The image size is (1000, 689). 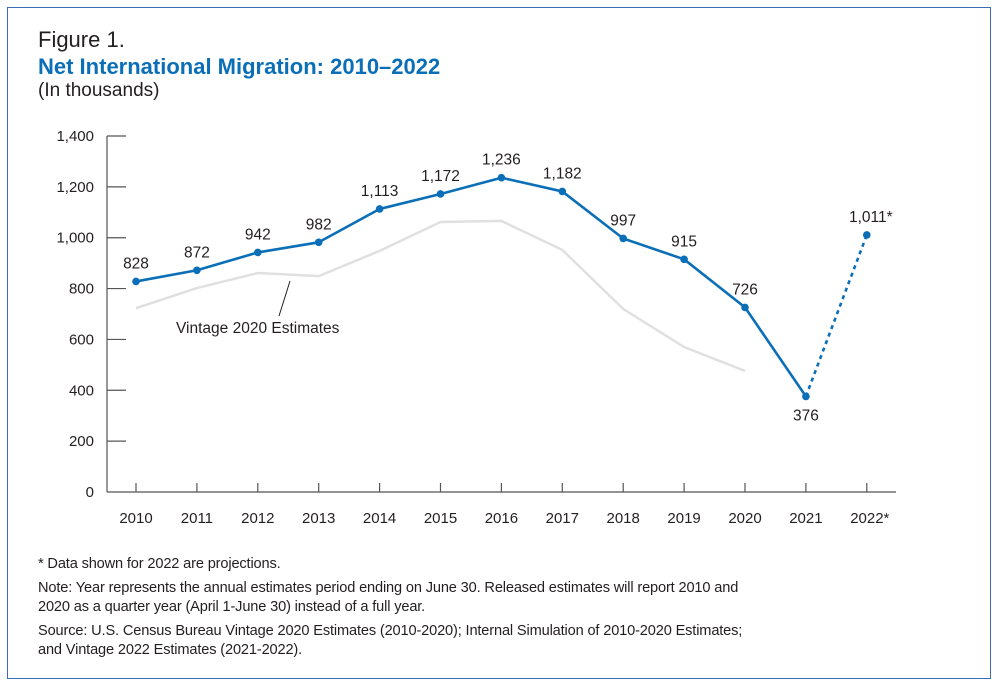 What do you see at coordinates (81, 289) in the screenshot?
I see `y-tick-label: 800` at bounding box center [81, 289].